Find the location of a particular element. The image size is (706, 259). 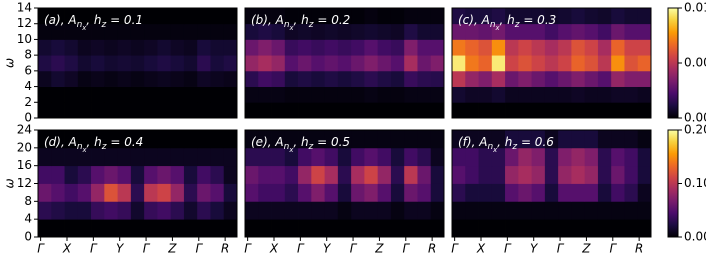

x-tick-label: Γ is located at coordinates (561, 249).